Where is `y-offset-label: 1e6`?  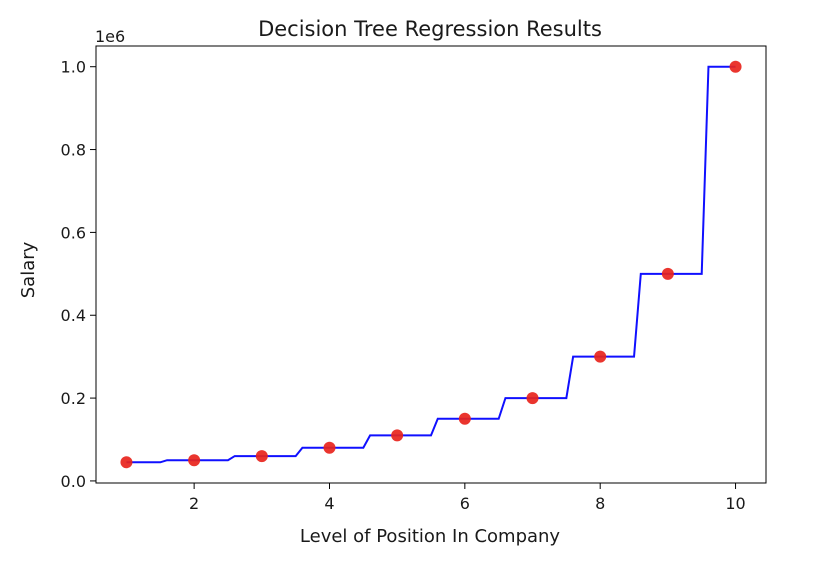 y-offset-label: 1e6 is located at coordinates (110, 36).